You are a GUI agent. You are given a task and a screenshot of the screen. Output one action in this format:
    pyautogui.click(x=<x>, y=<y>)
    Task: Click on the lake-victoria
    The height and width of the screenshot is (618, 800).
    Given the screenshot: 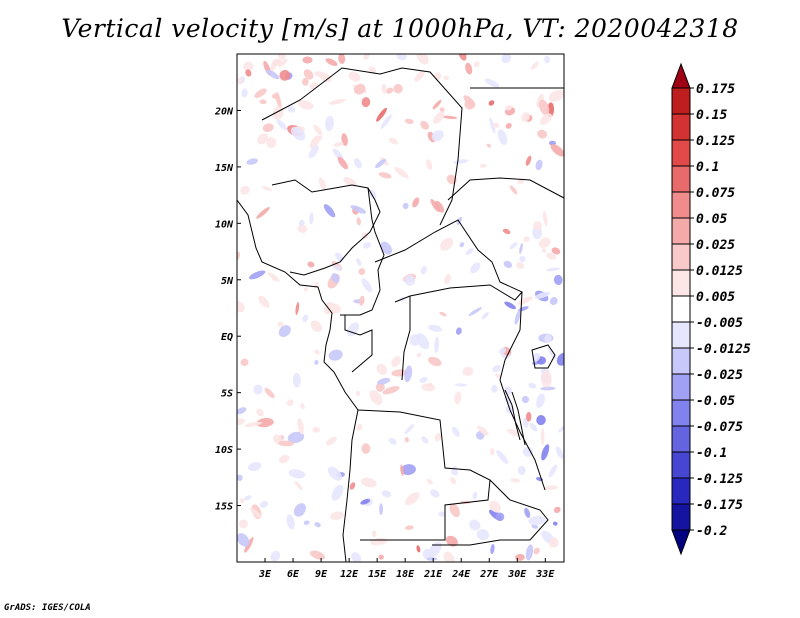 What is the action you would take?
    pyautogui.click(x=543, y=356)
    